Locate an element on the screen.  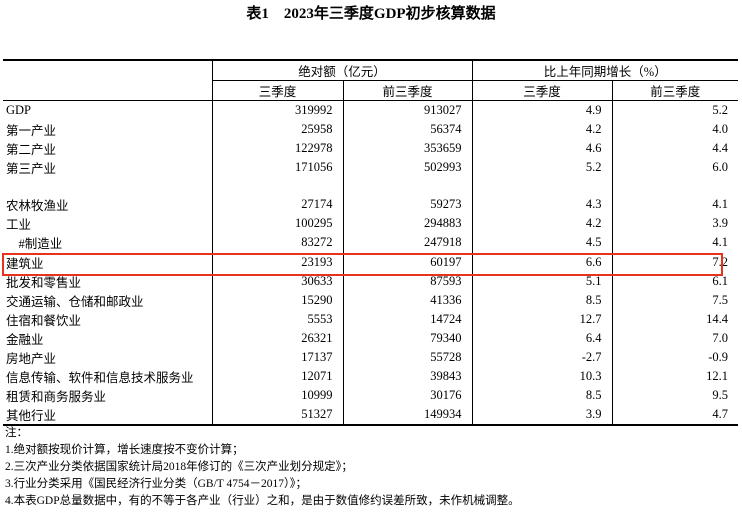
value-q1-3-growth: 5.2 is located at coordinates (674, 110).